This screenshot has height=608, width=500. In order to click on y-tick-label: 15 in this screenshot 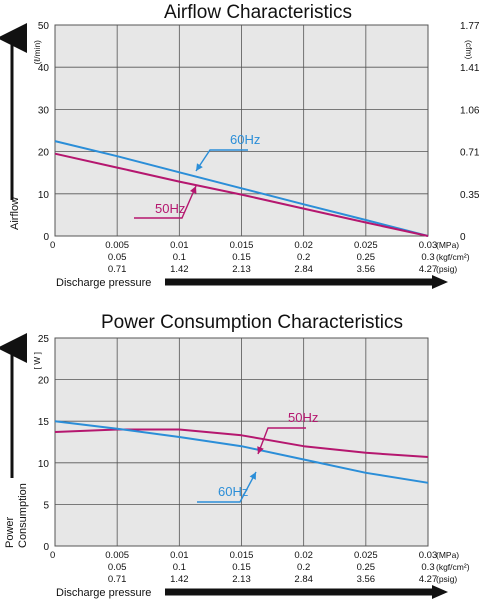, I will do `click(44, 422)`.